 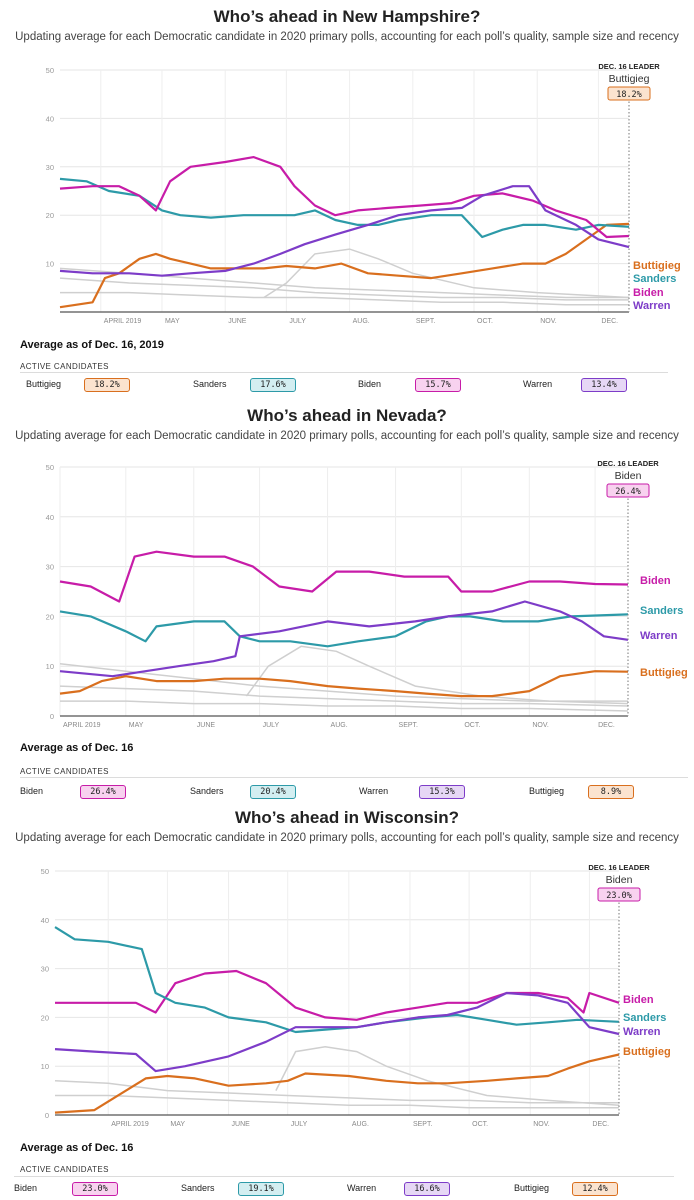 I want to click on candidate-value-badge: 16.6%, so click(x=427, y=1189).